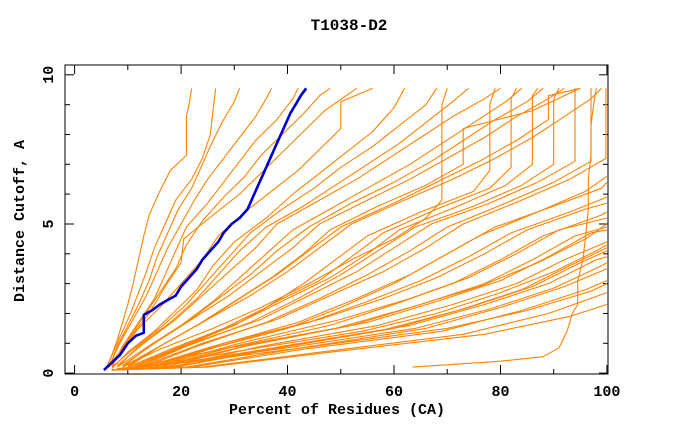  What do you see at coordinates (181, 392) in the screenshot?
I see `x-tick-label: 20` at bounding box center [181, 392].